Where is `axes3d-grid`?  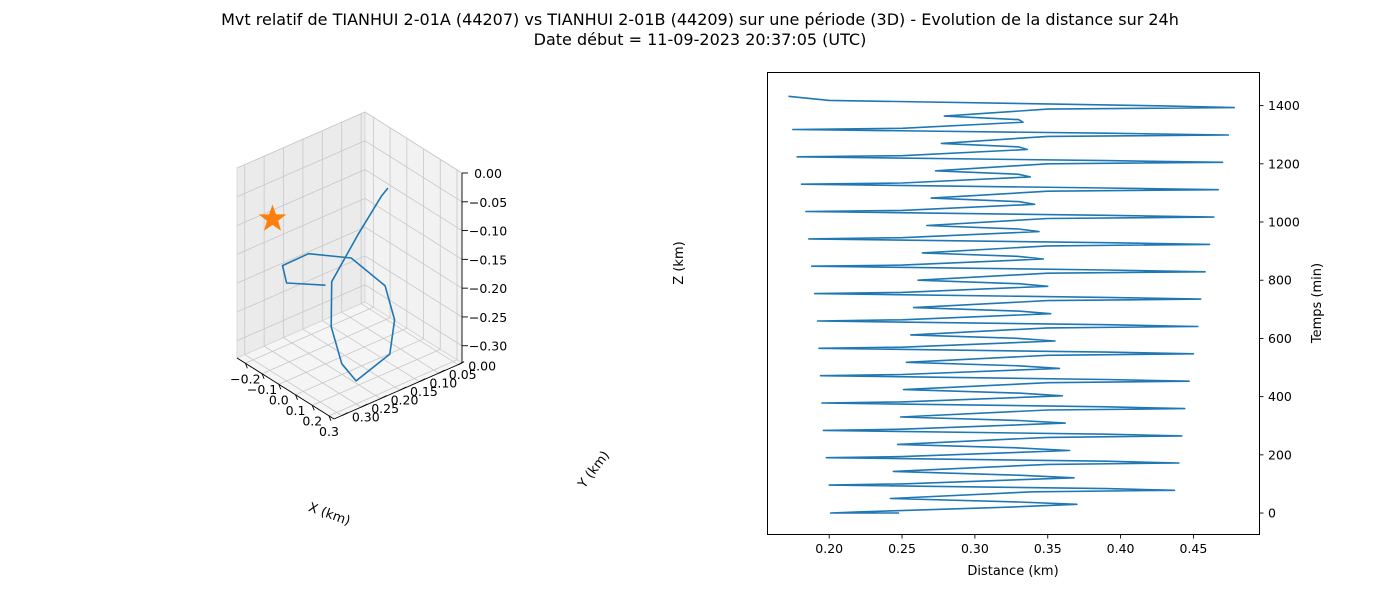 axes3d-grid is located at coordinates (349, 264).